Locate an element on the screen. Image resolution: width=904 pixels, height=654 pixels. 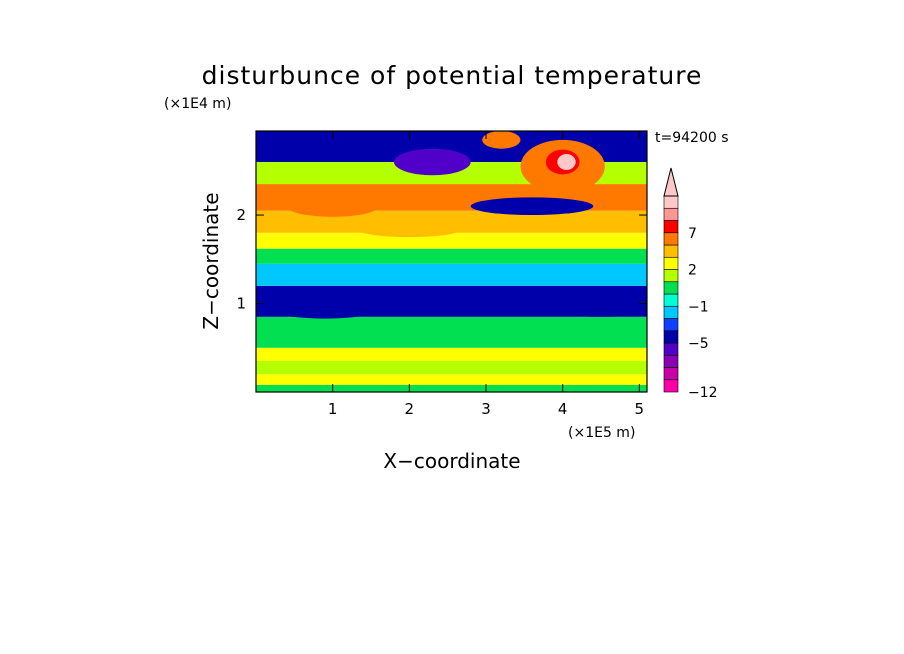
time-label: t=94200 s is located at coordinates (692, 138).